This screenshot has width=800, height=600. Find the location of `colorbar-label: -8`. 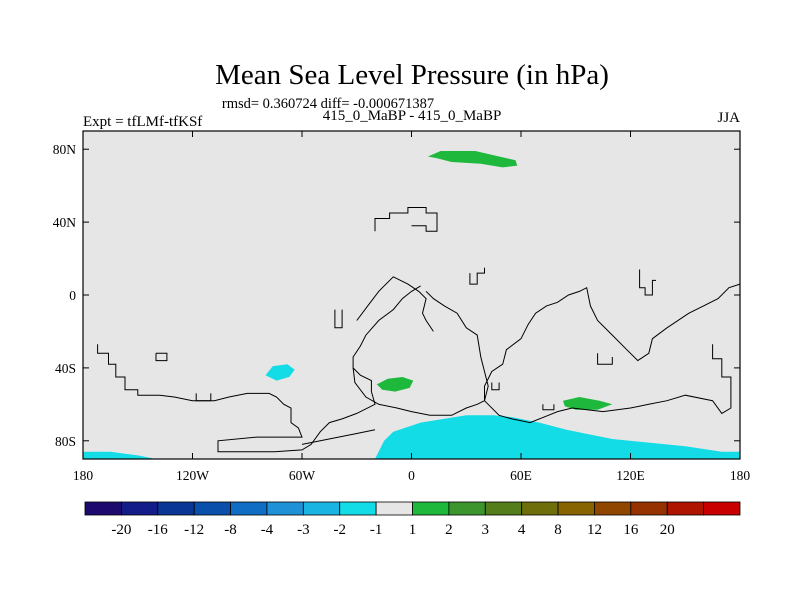

colorbar-label: -8 is located at coordinates (230, 530).